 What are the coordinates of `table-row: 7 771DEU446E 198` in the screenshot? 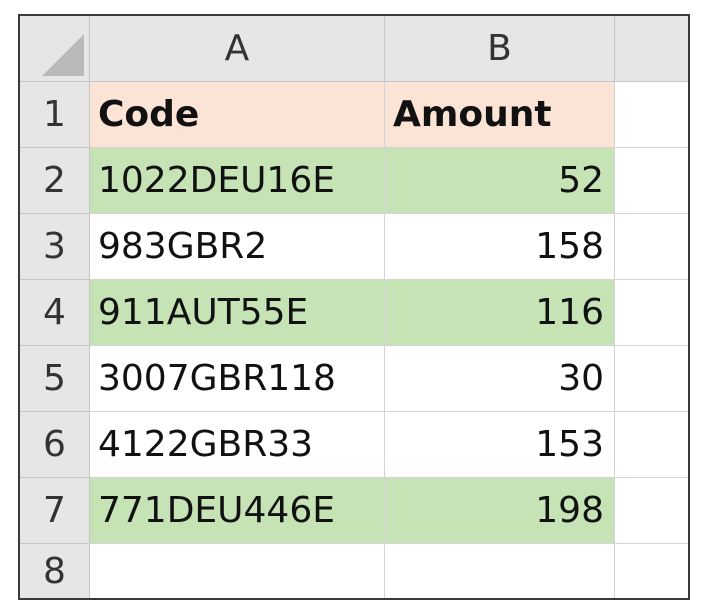 It's located at (354, 511).